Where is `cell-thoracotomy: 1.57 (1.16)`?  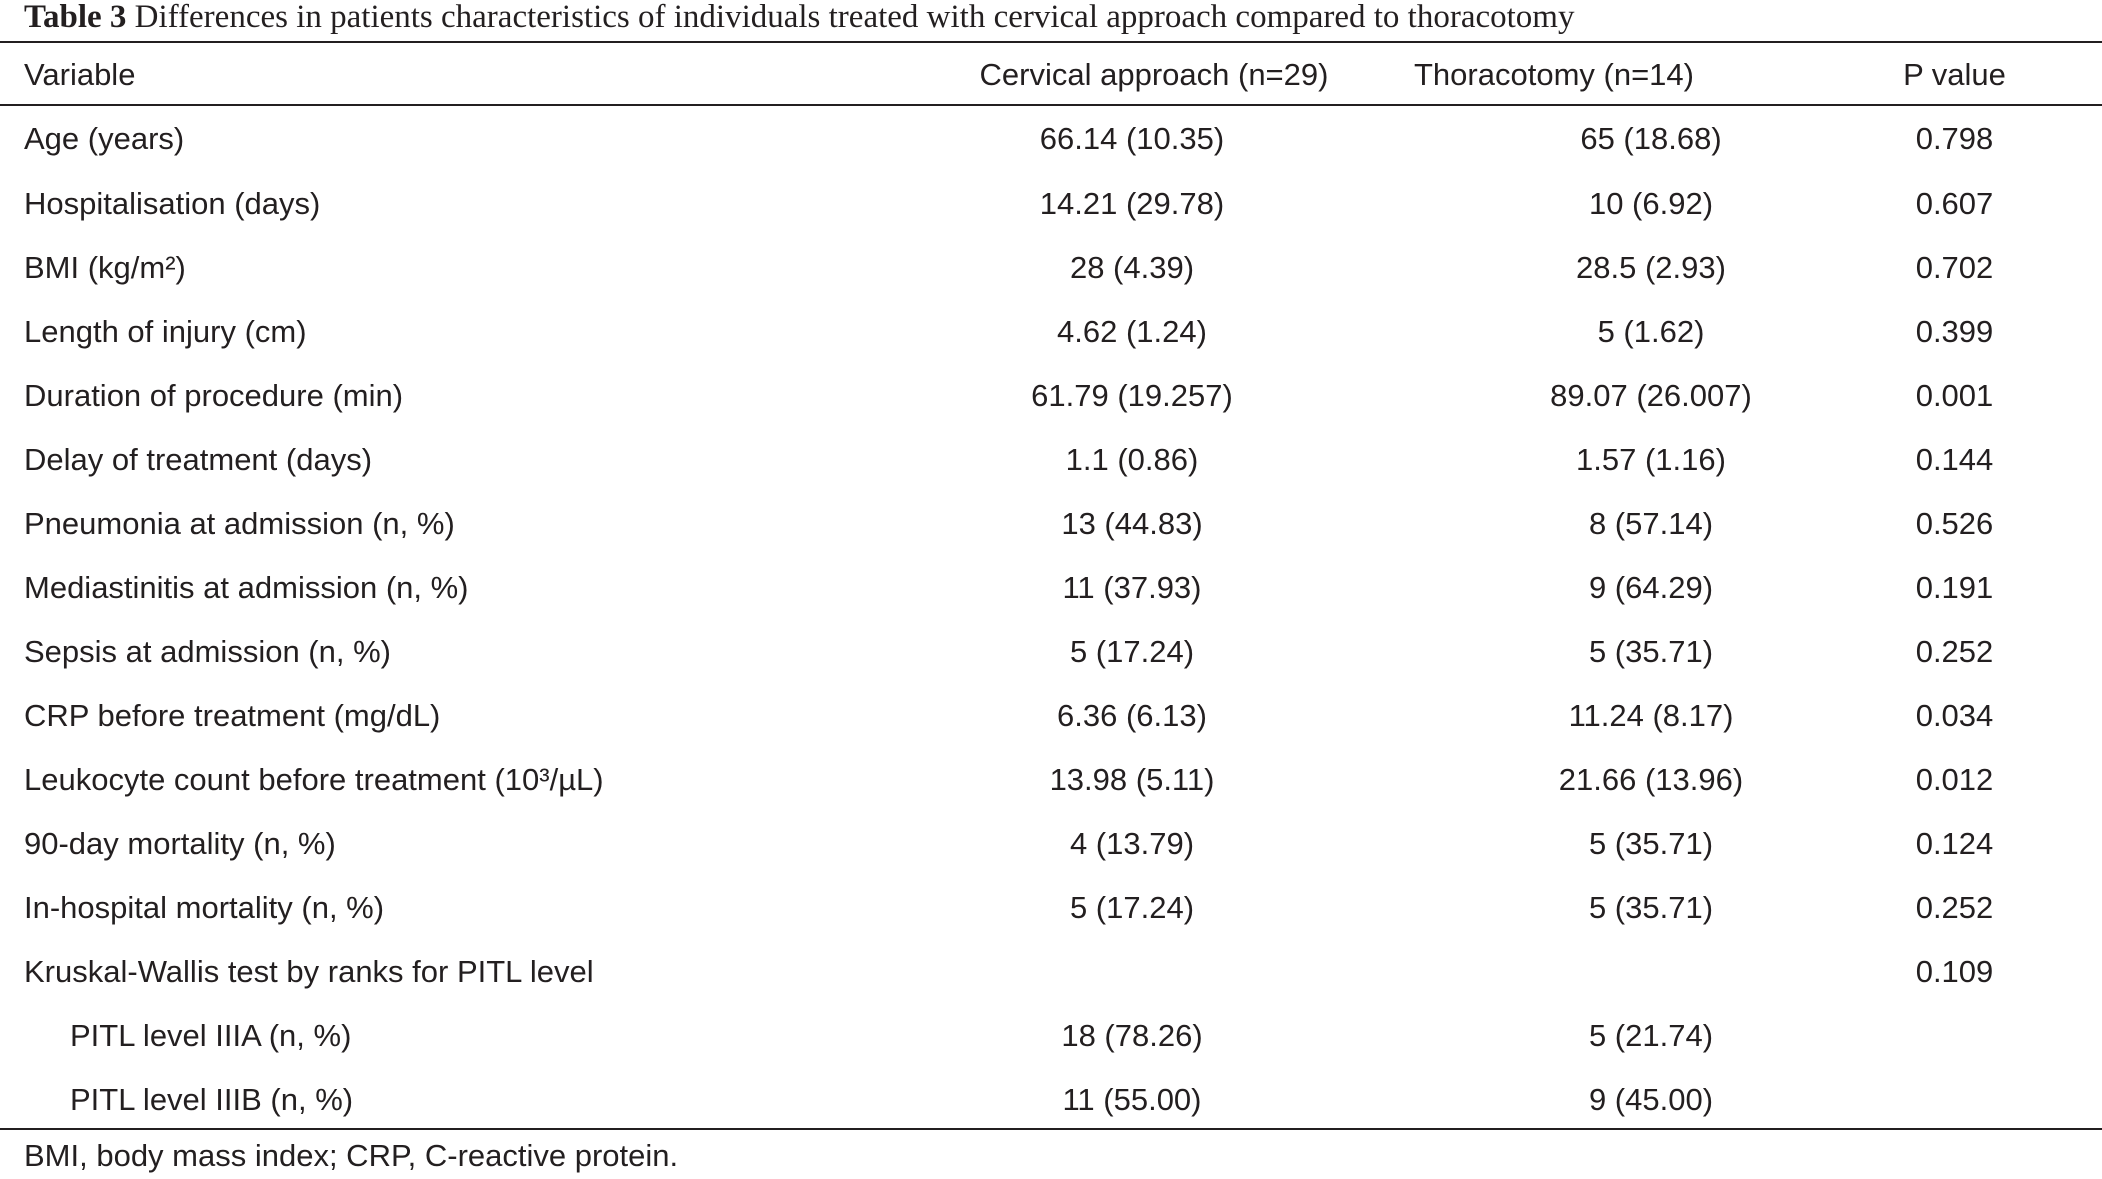 cell-thoracotomy: 1.57 (1.16) is located at coordinates (1604, 460).